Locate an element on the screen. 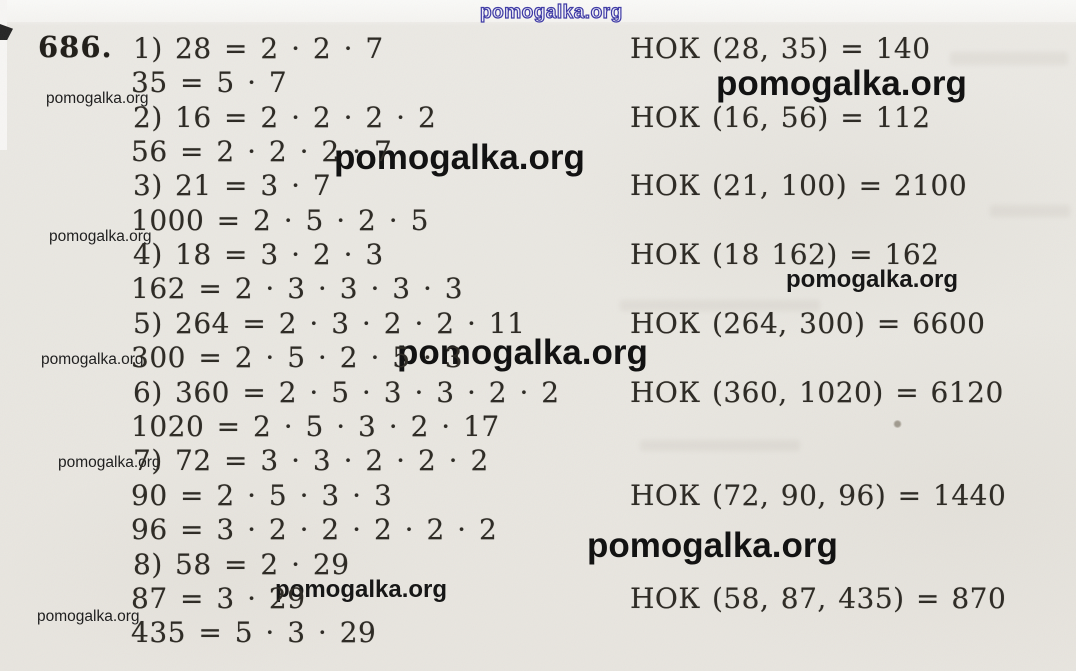  lcm-result: НОК (21, 100) = 2100 is located at coordinates (799, 185).